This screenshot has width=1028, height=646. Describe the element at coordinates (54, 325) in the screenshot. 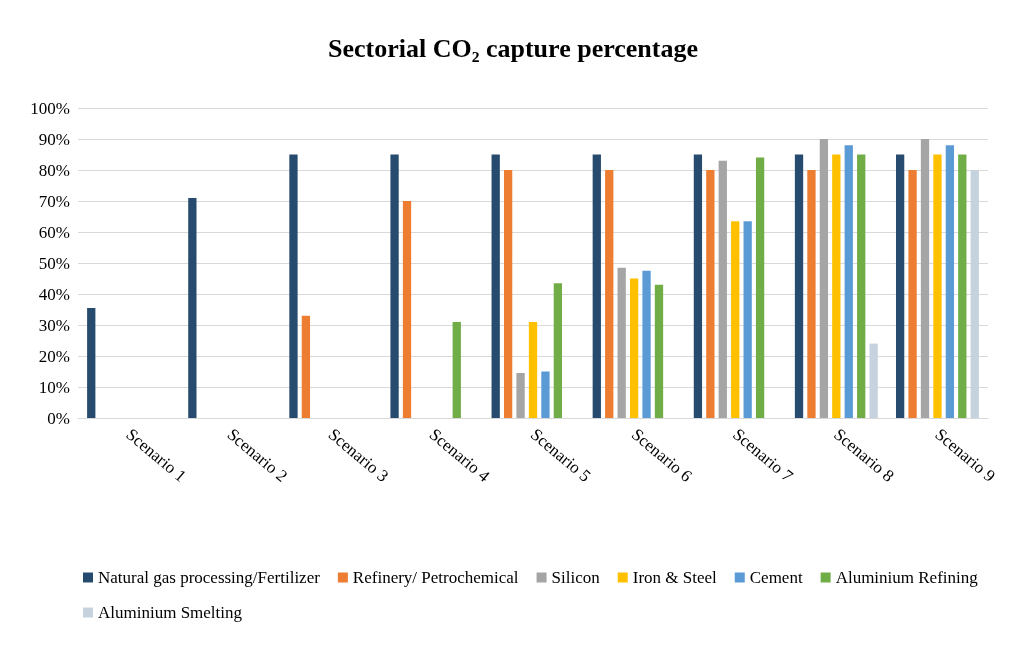

I see `y-tick-label: 30%` at that location.